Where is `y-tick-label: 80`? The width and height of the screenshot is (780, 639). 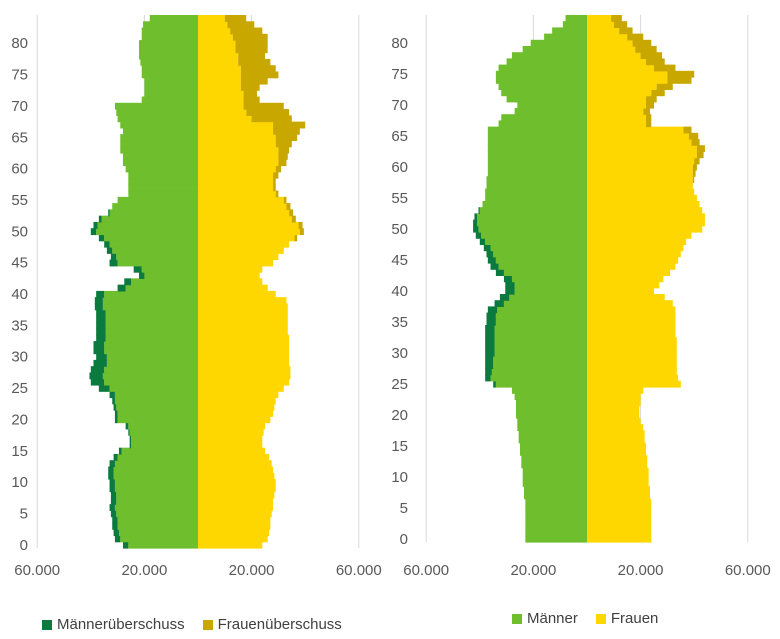
y-tick-label: 80 is located at coordinates (399, 43).